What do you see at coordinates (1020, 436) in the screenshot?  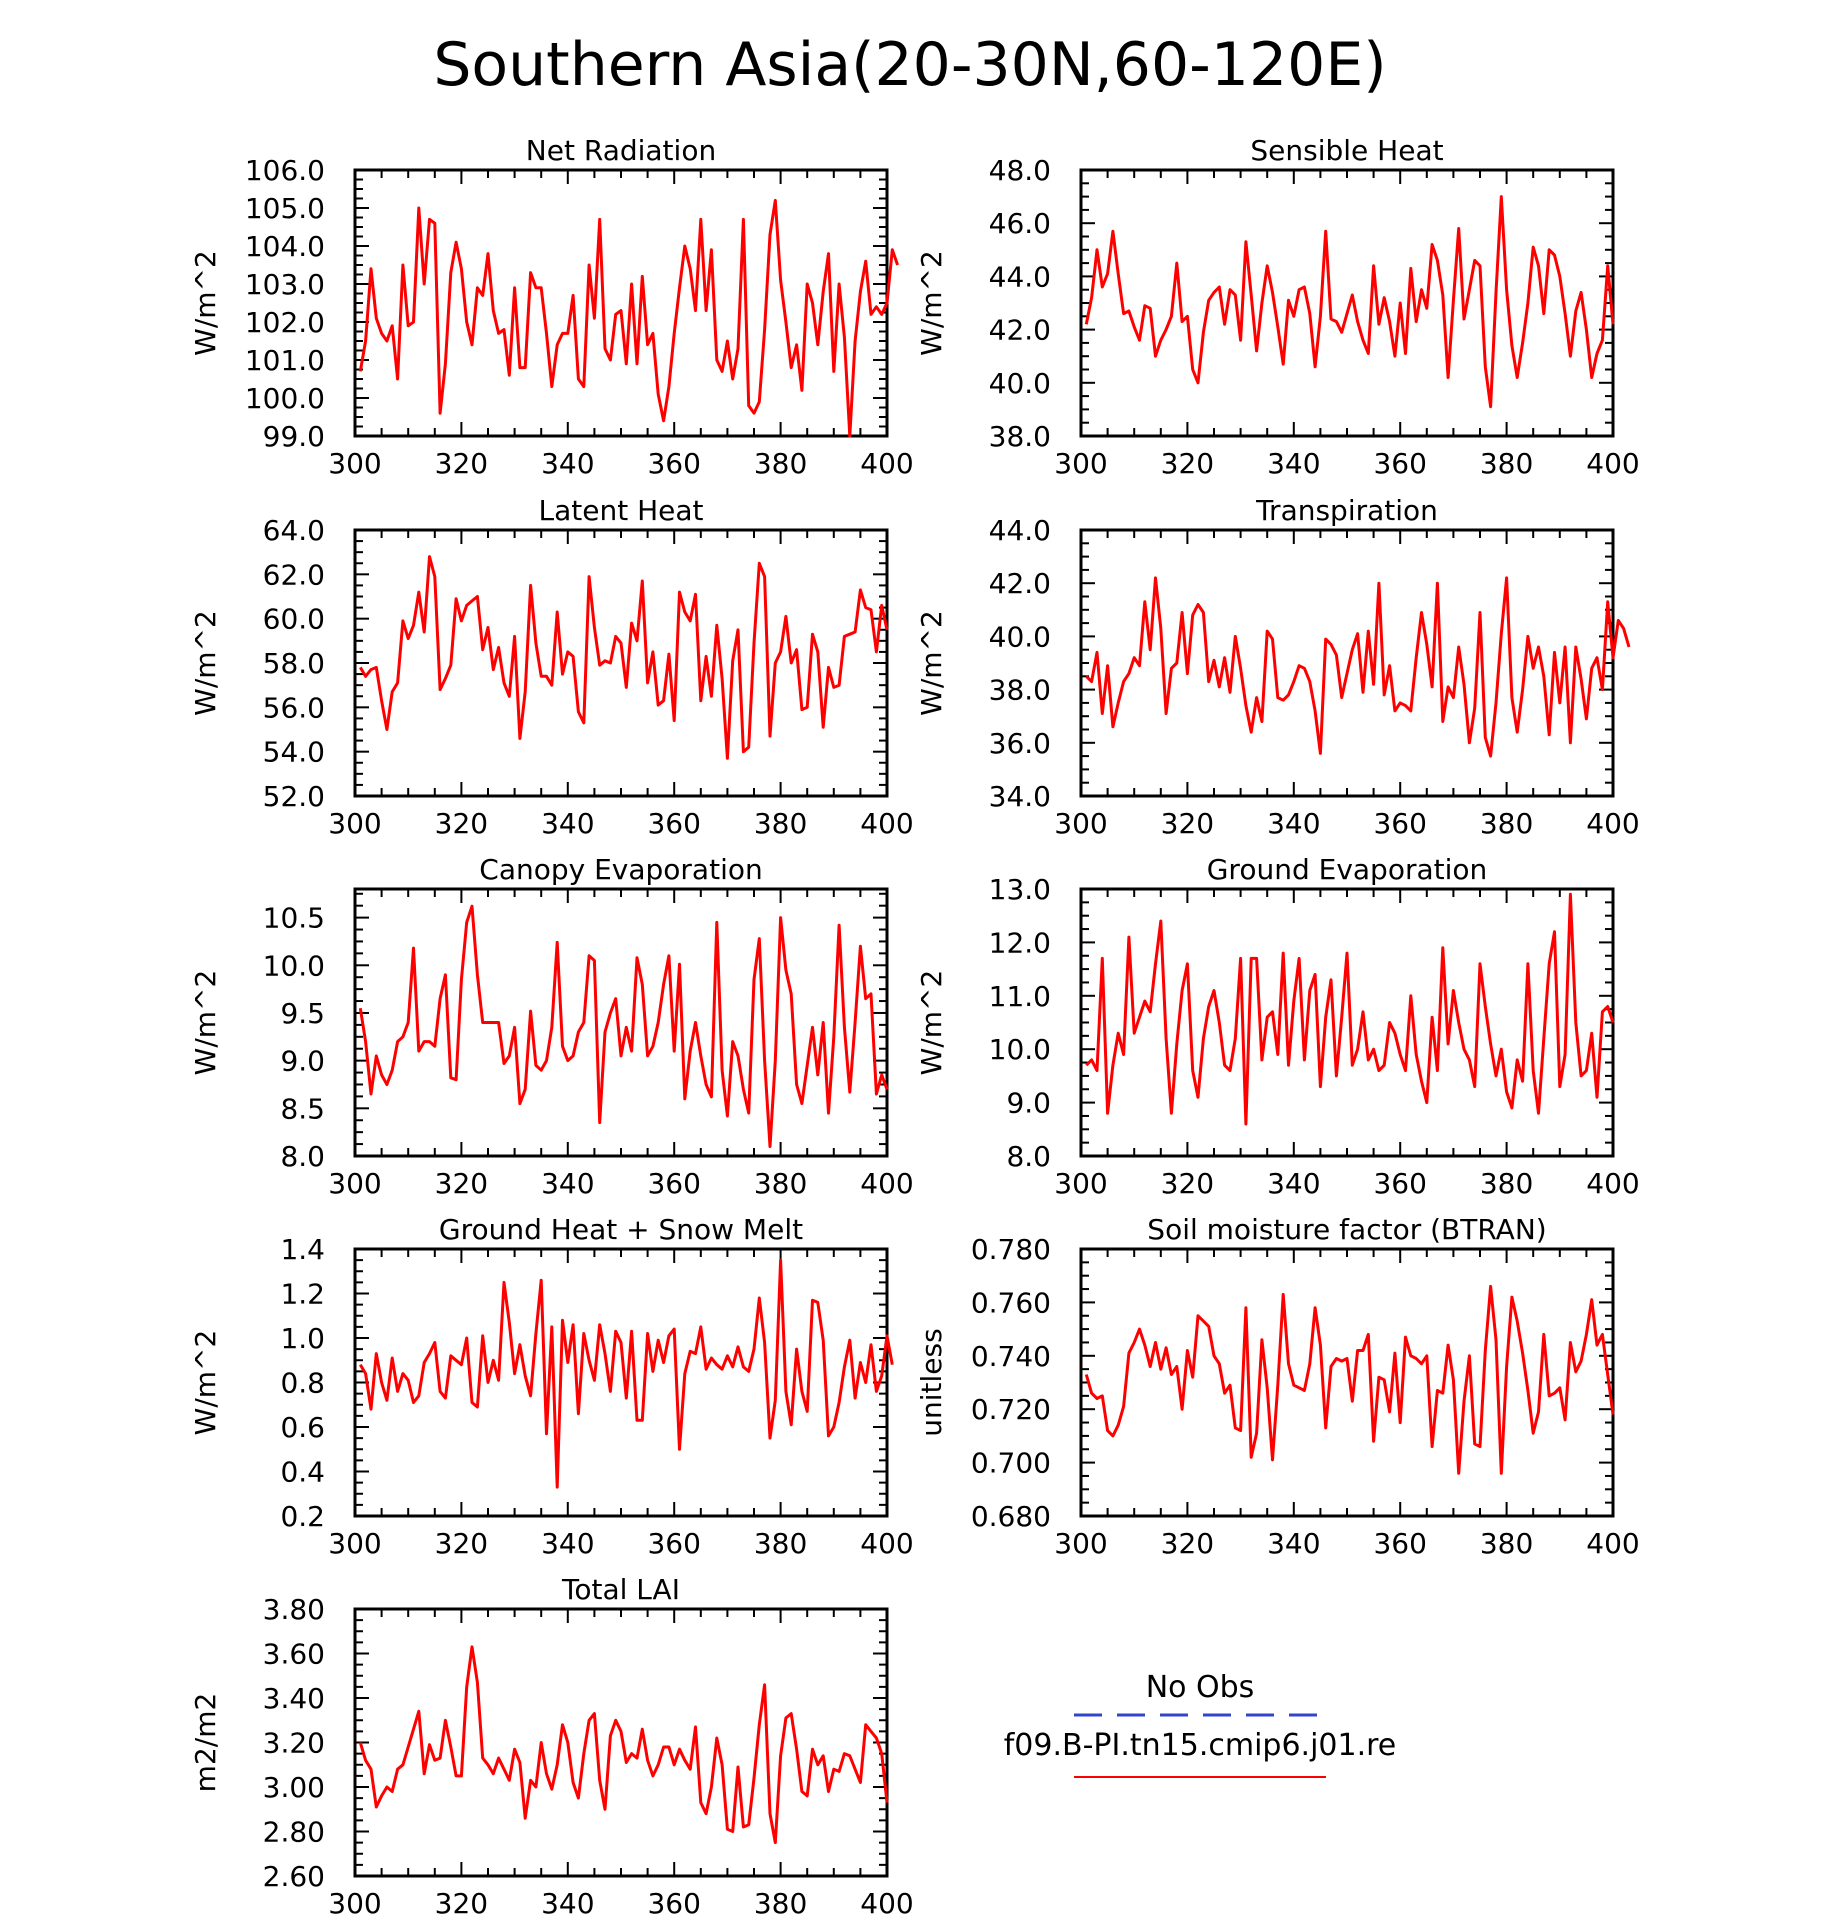 I see `y-tick-label: 38.0` at bounding box center [1020, 436].